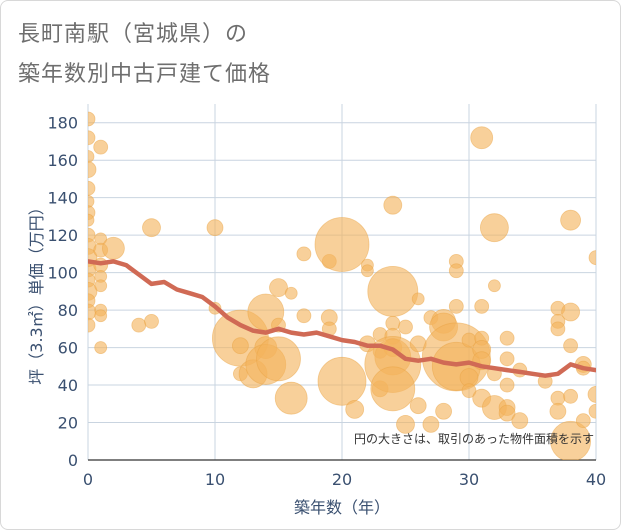  Describe the element at coordinates (88, 479) in the screenshot. I see `x-tick-label: 0` at that location.